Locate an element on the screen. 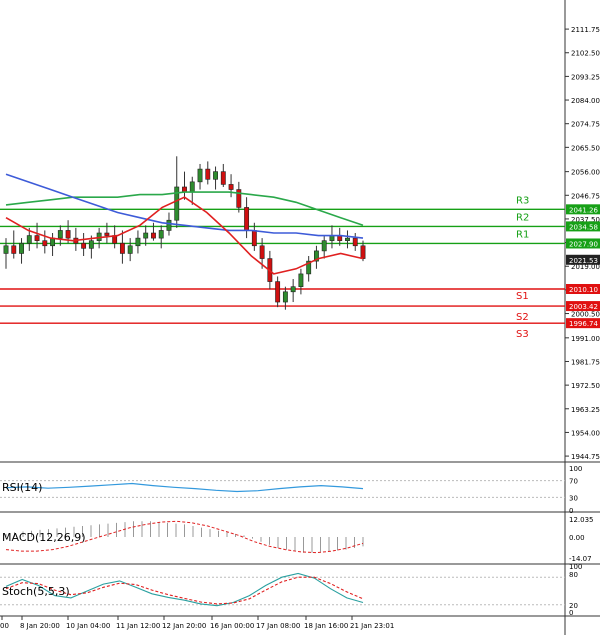 Image resolution: width=600 pixels, height=635 pixels. y-tick-label: 2093.25 is located at coordinates (585, 77).